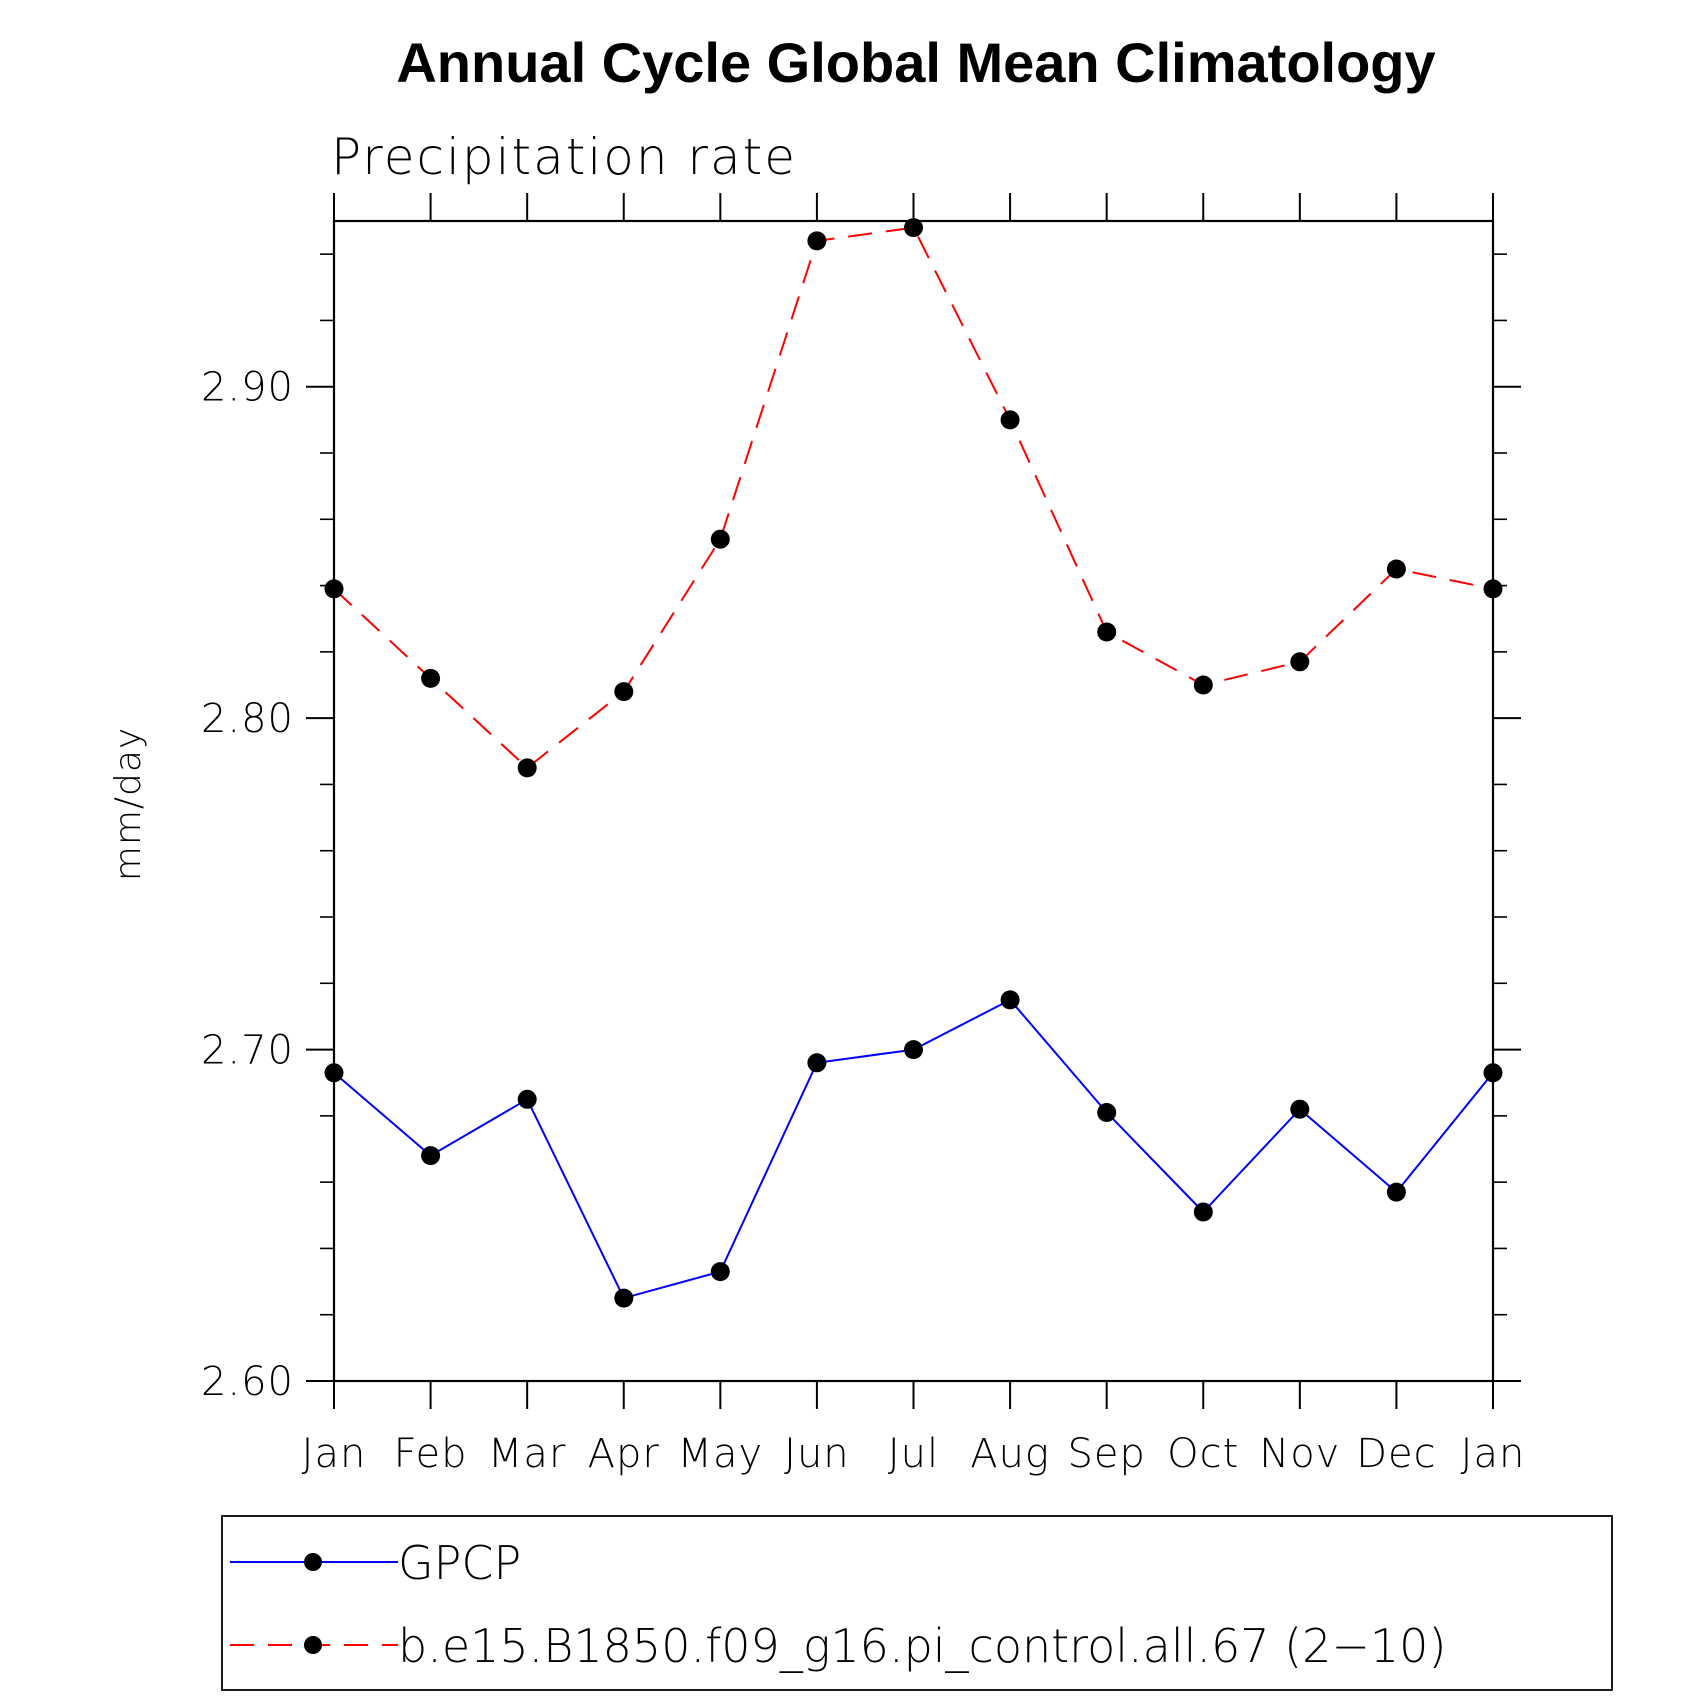  What do you see at coordinates (1010, 1000) in the screenshot?
I see `gpcp-point-aug` at bounding box center [1010, 1000].